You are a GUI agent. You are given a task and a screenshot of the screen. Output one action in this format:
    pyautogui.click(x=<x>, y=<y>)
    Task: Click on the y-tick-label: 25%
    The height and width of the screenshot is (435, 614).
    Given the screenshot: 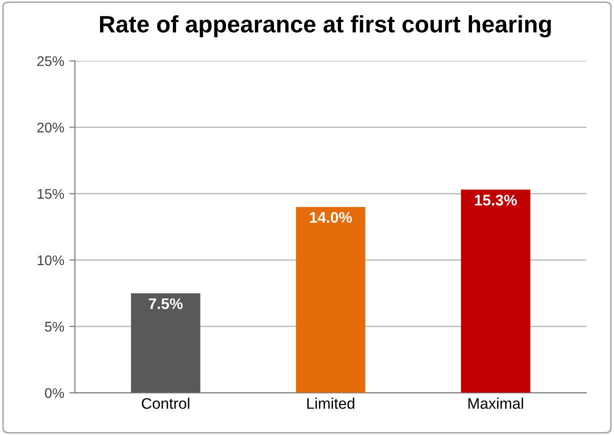 What is the action you would take?
    pyautogui.click(x=50, y=61)
    